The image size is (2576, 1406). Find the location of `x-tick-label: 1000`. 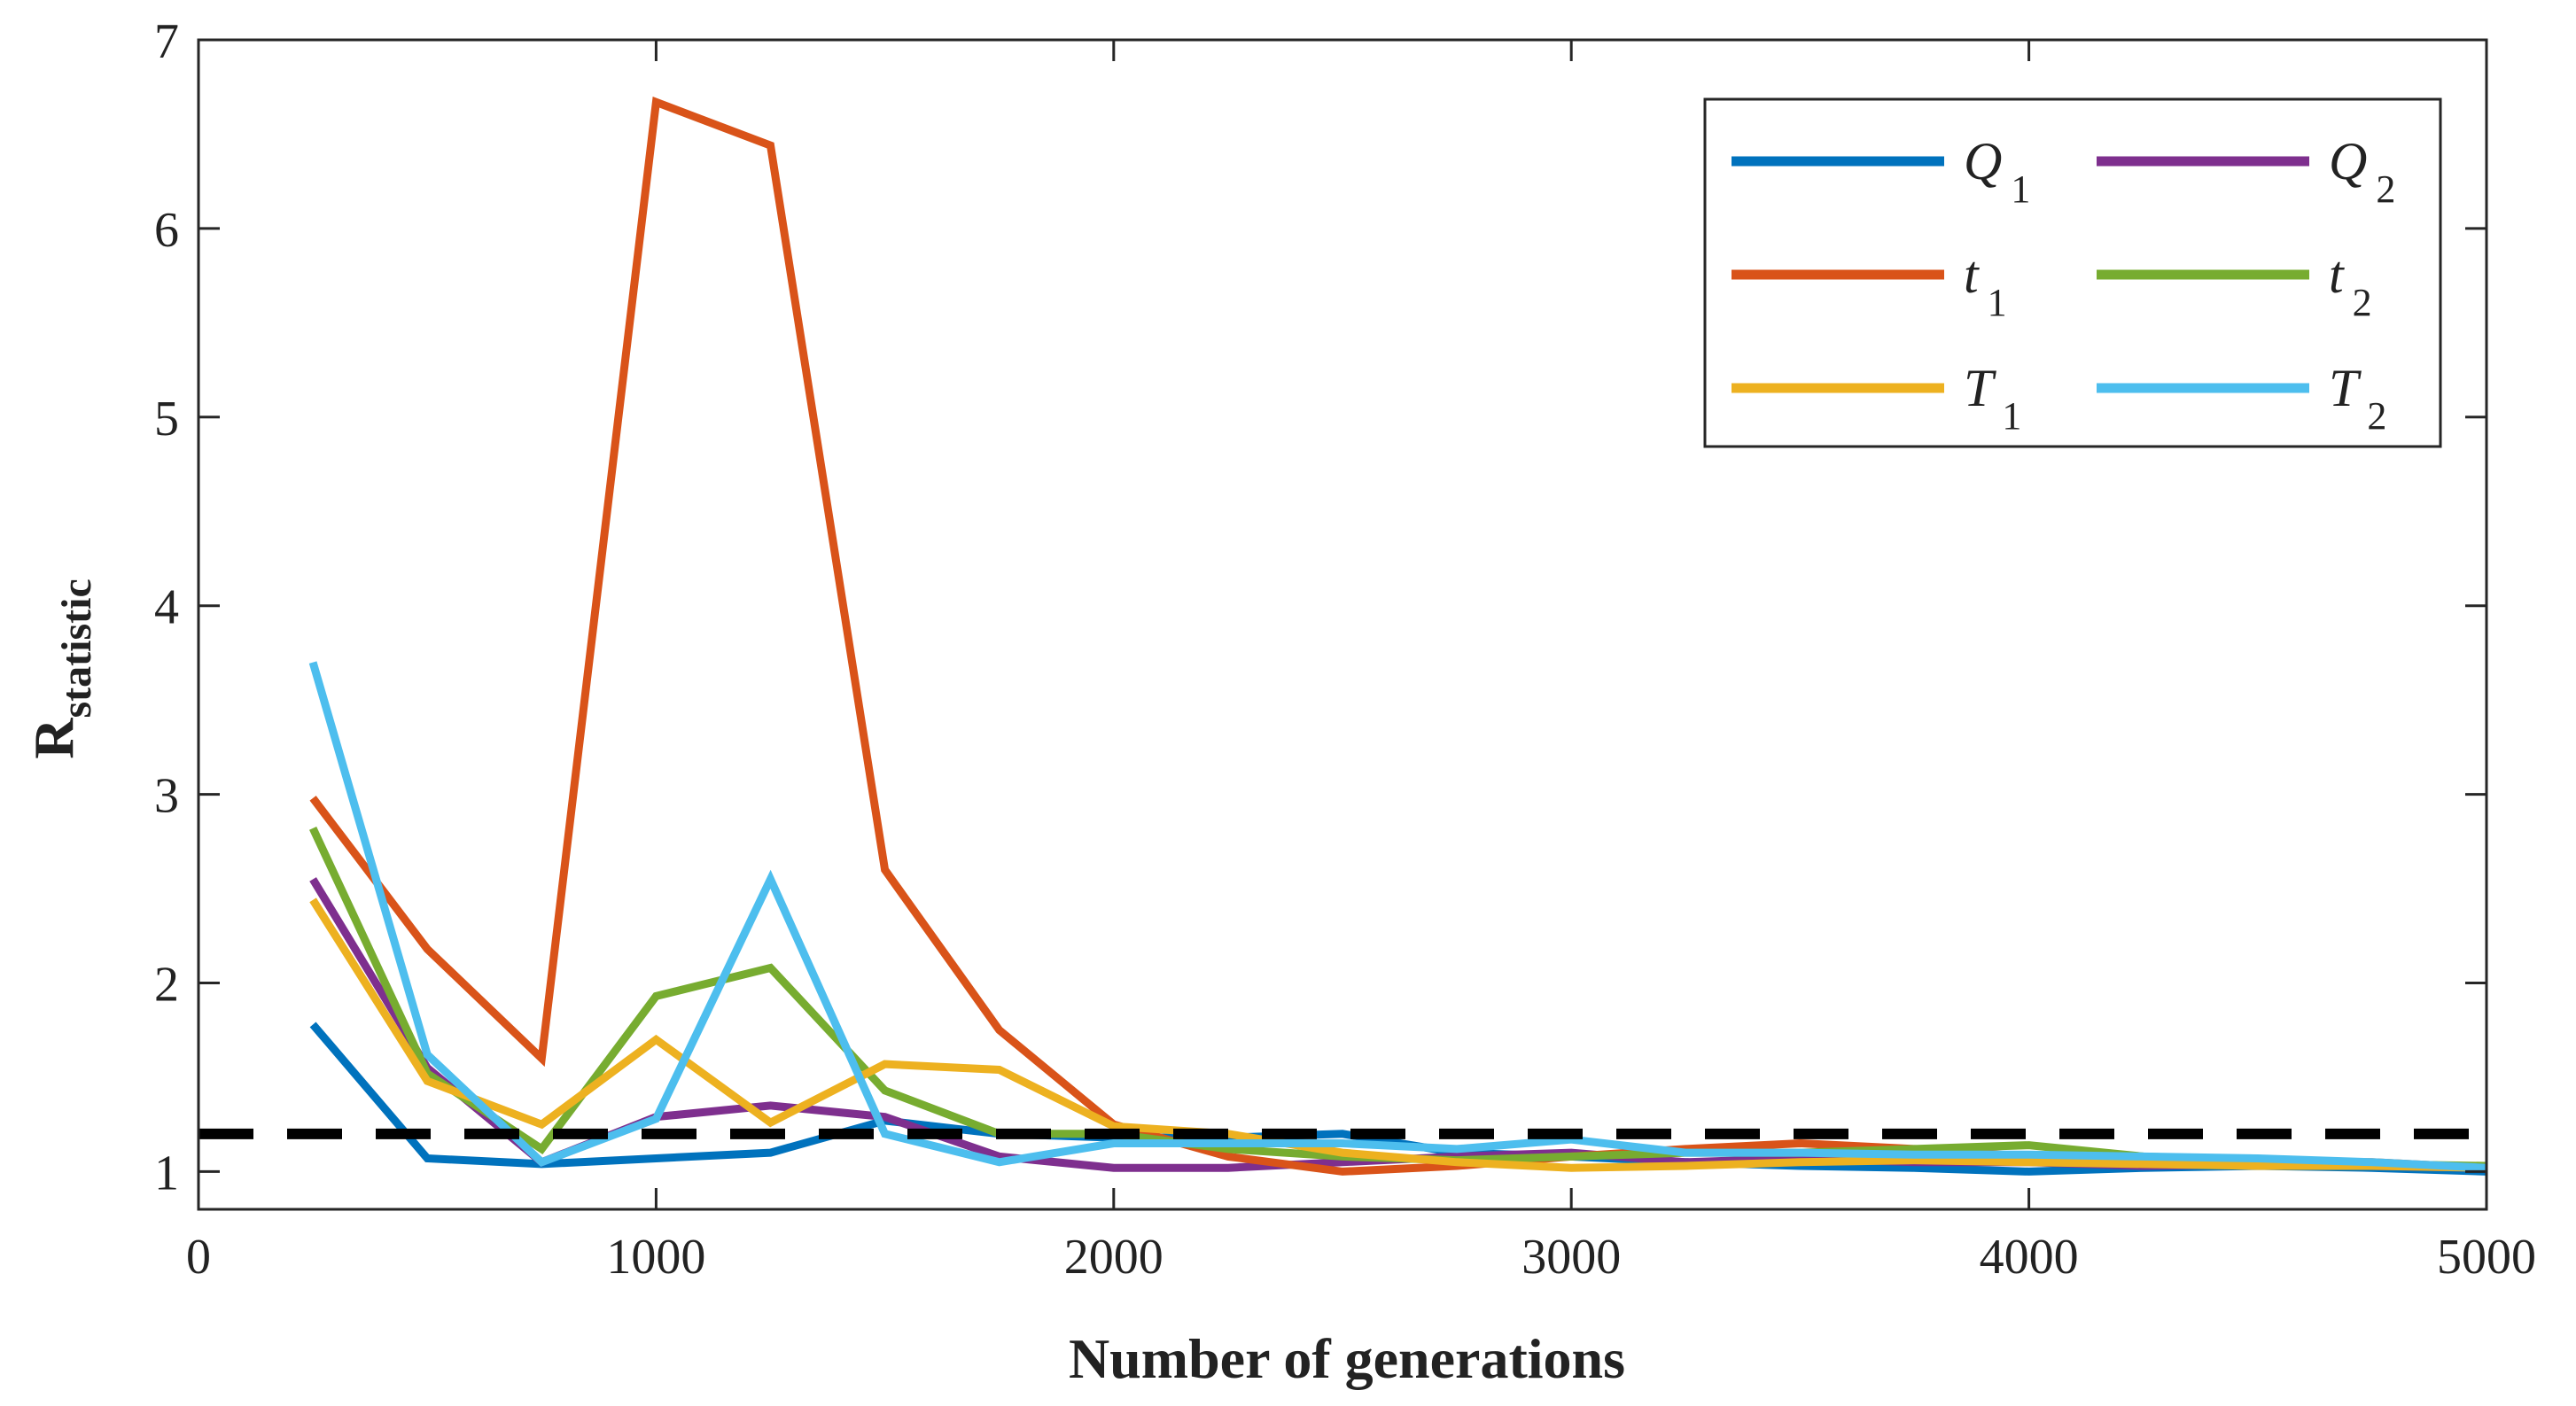

x-tick-label: 1000 is located at coordinates (655, 1257).